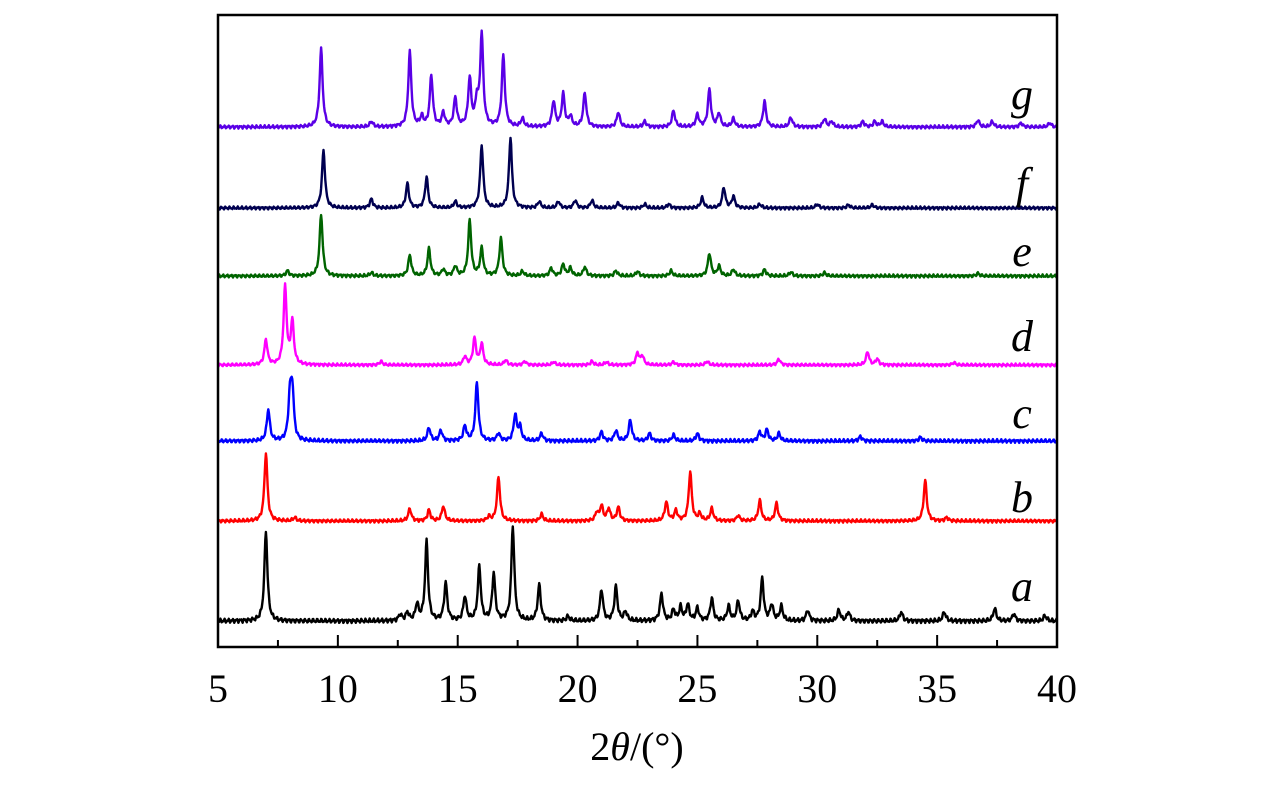 This screenshot has width=1276, height=787. What do you see at coordinates (218, 688) in the screenshot?
I see `x-tick-label-5: 5` at bounding box center [218, 688].